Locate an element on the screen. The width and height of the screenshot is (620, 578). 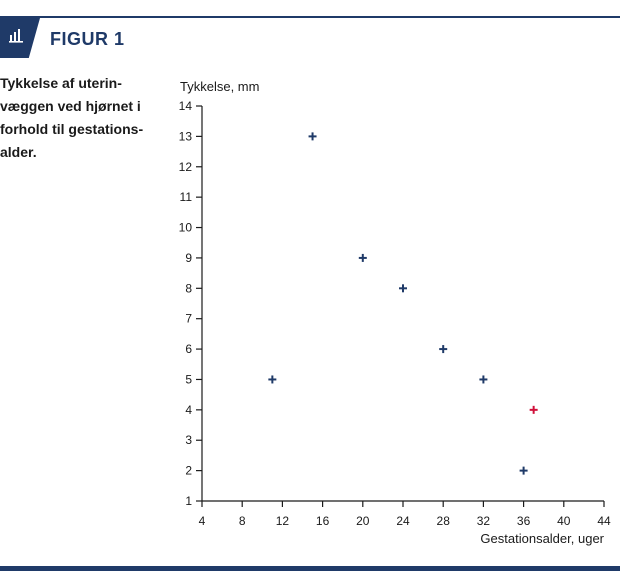
x-tick-label: 36 is located at coordinates (524, 521).